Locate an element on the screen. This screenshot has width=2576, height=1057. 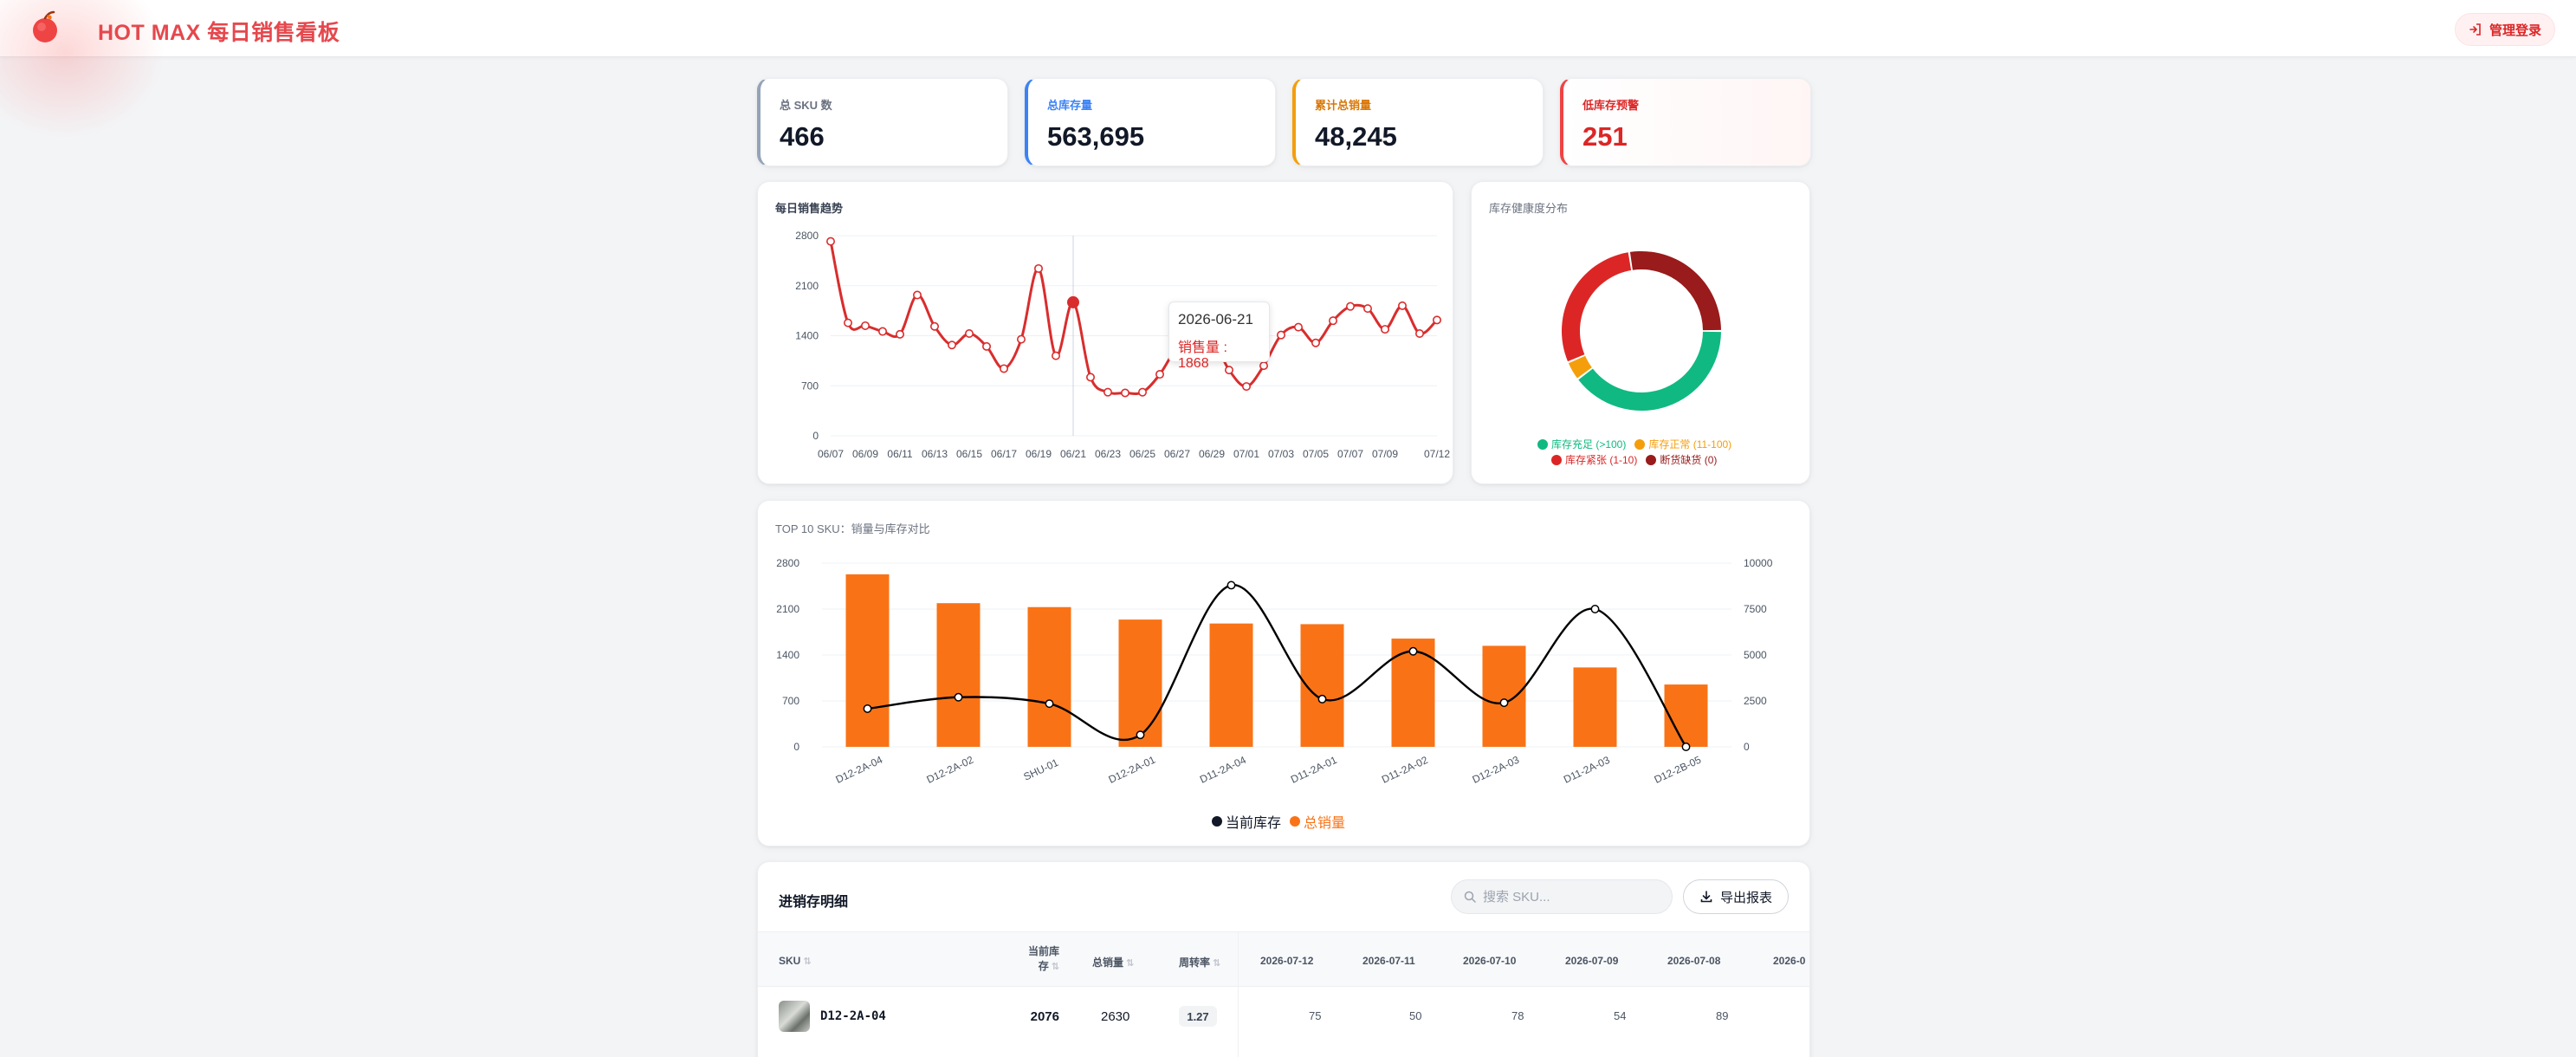
legend-label: 库存充足 (>100) is located at coordinates (1589, 444).